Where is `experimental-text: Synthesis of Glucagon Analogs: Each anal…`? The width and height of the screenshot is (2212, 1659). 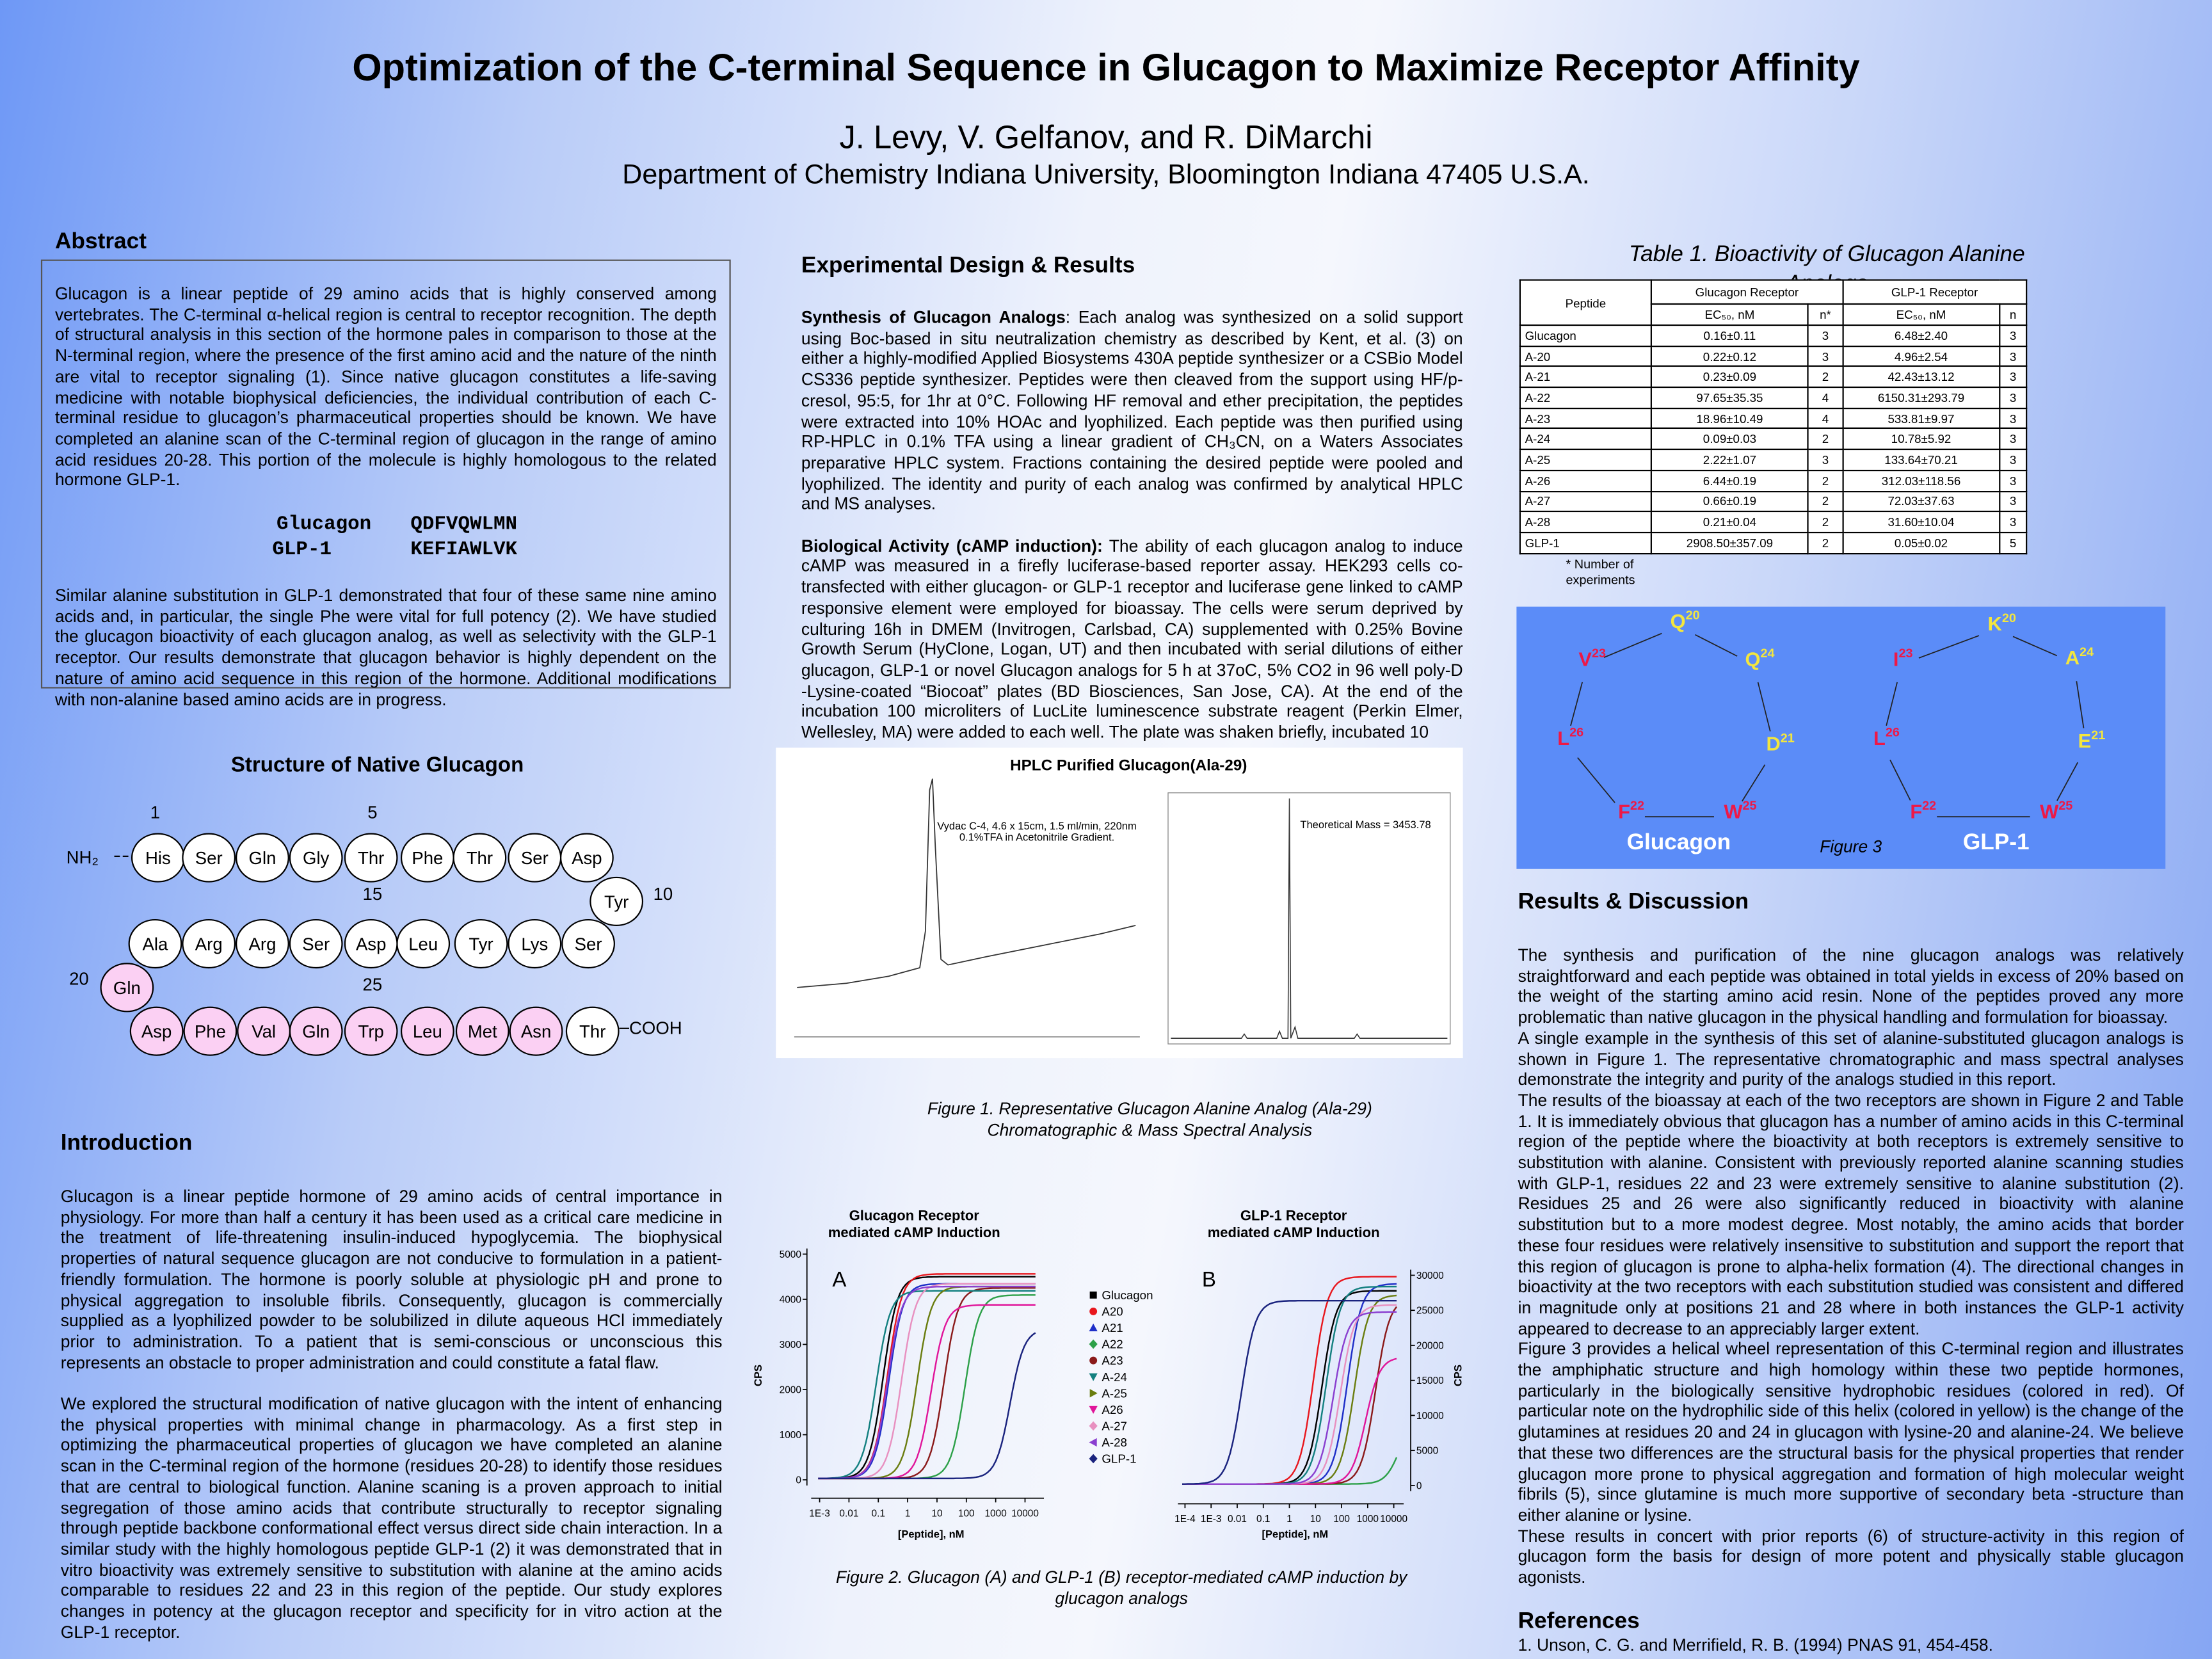
experimental-text: Synthesis of Glucagon Analogs: Each anal… is located at coordinates (1132, 525).